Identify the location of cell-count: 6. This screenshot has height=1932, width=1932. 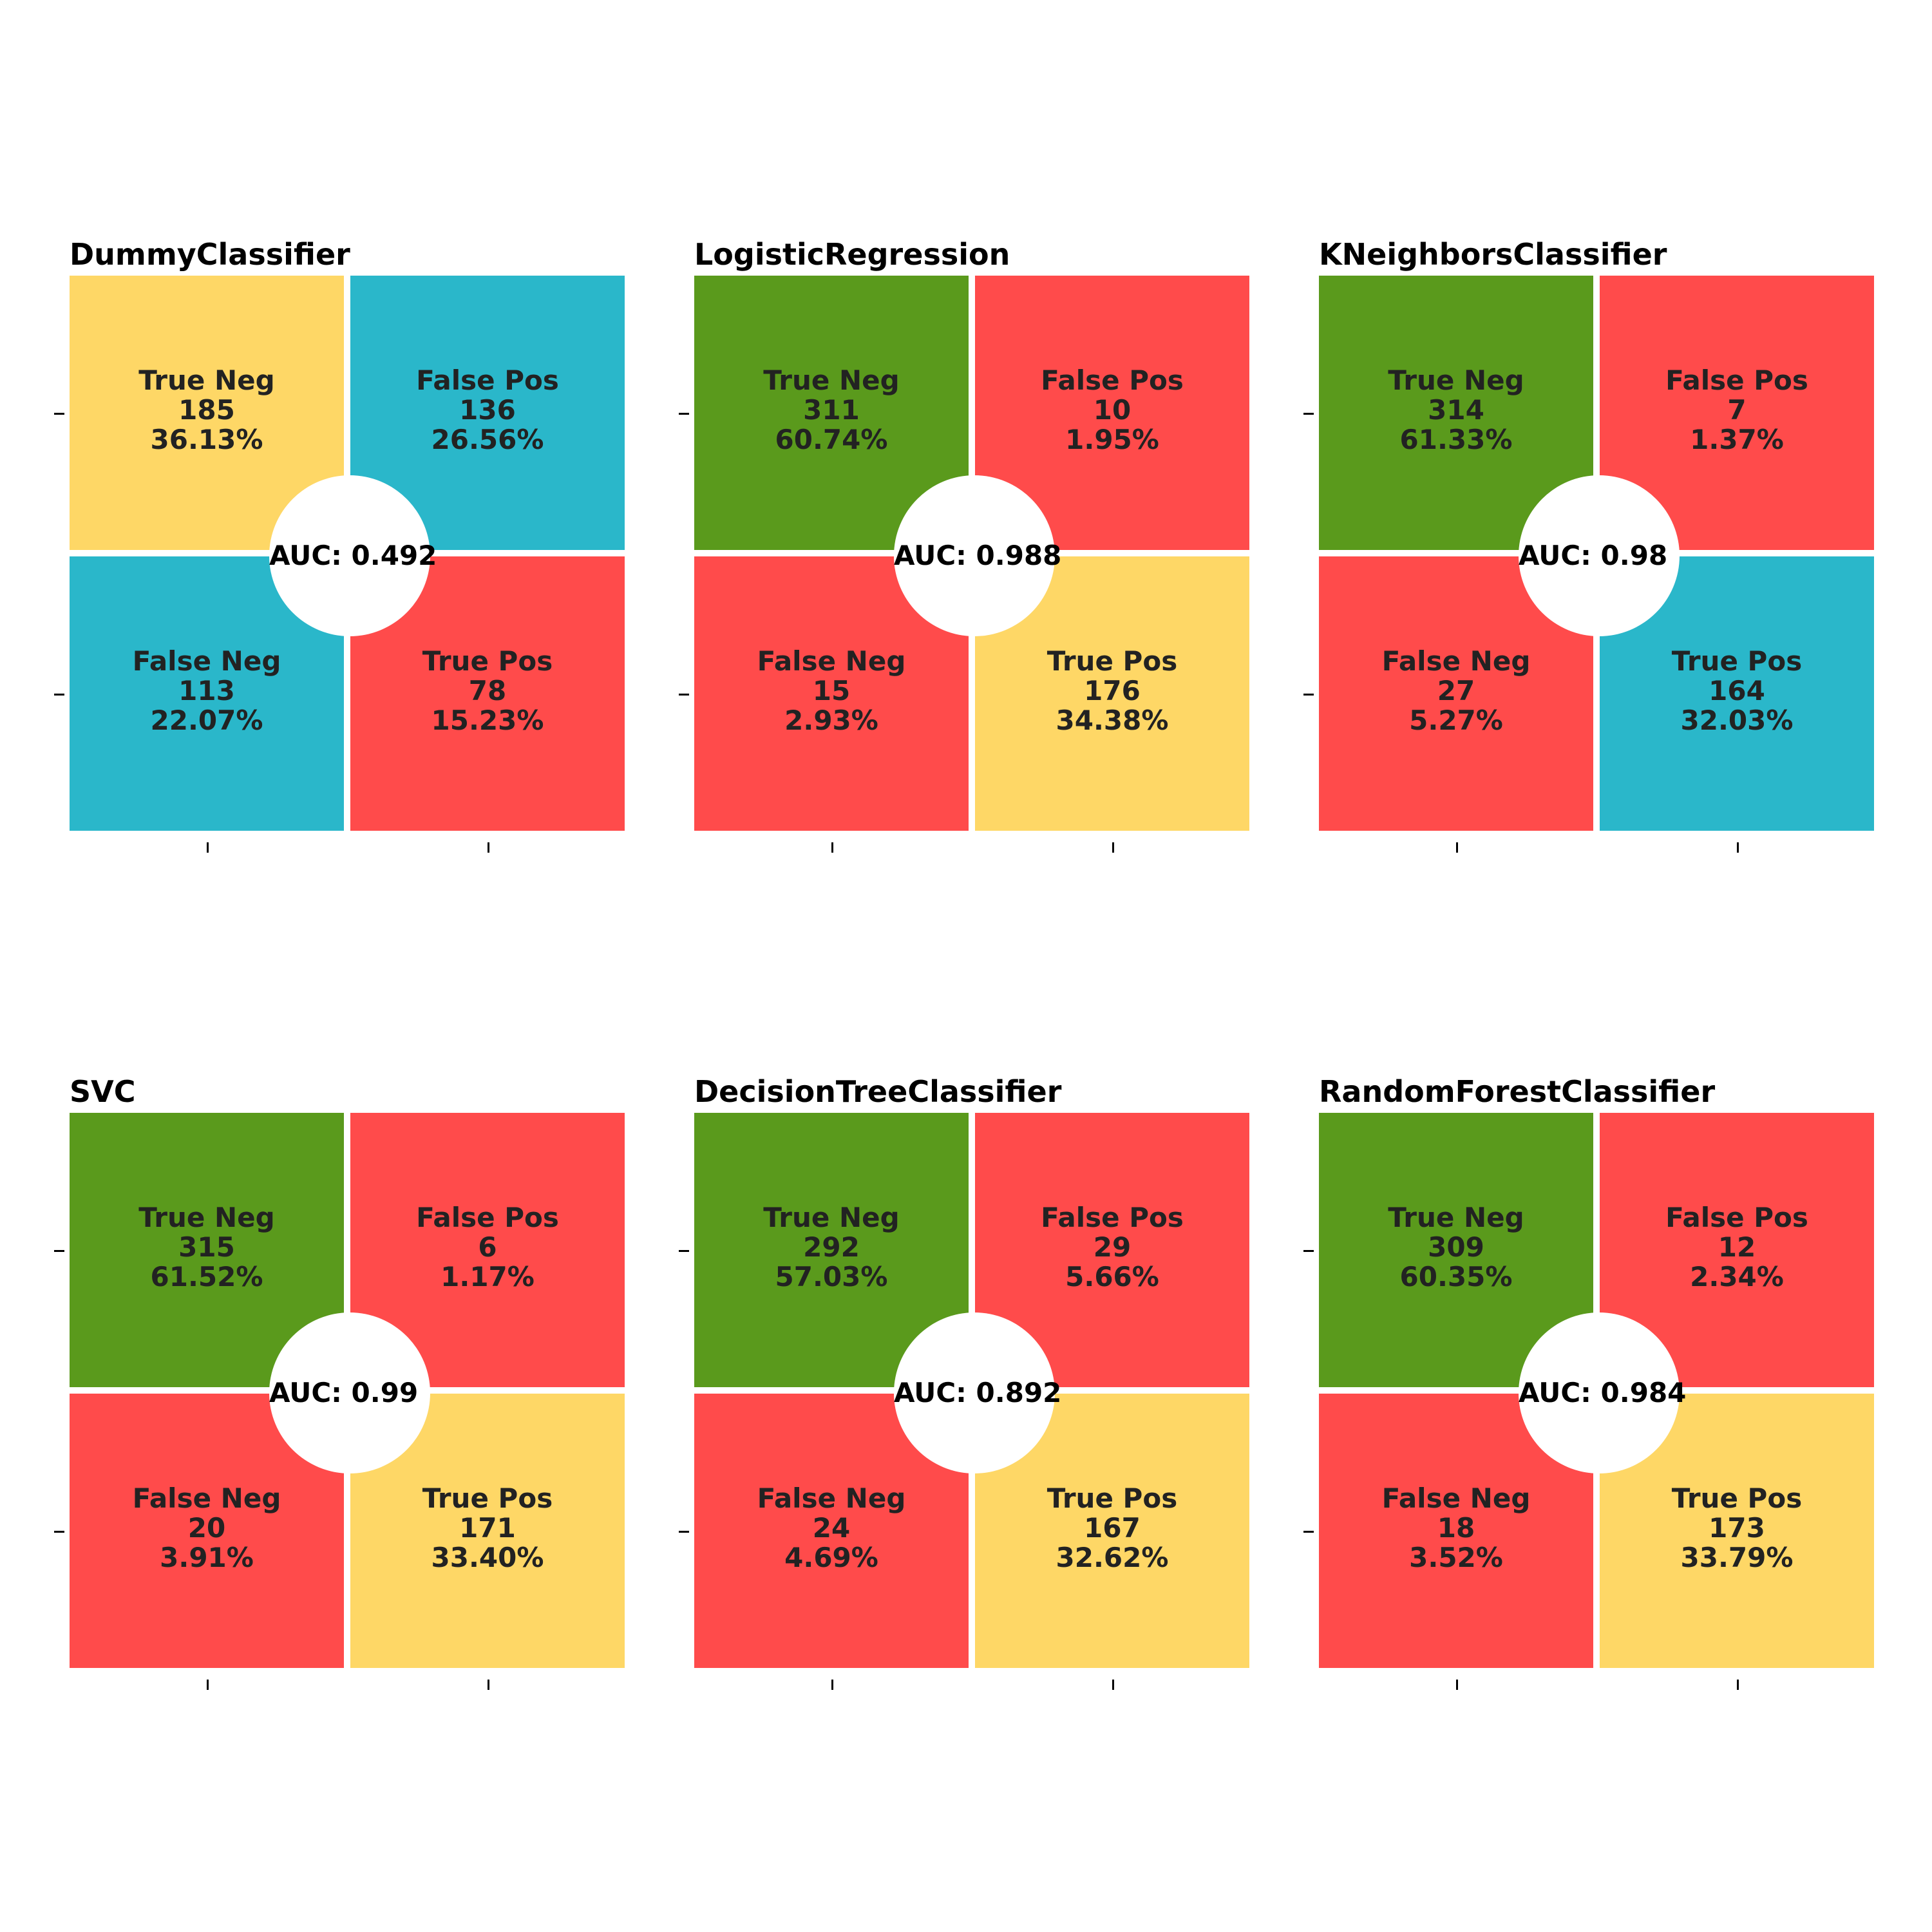
(487, 1247).